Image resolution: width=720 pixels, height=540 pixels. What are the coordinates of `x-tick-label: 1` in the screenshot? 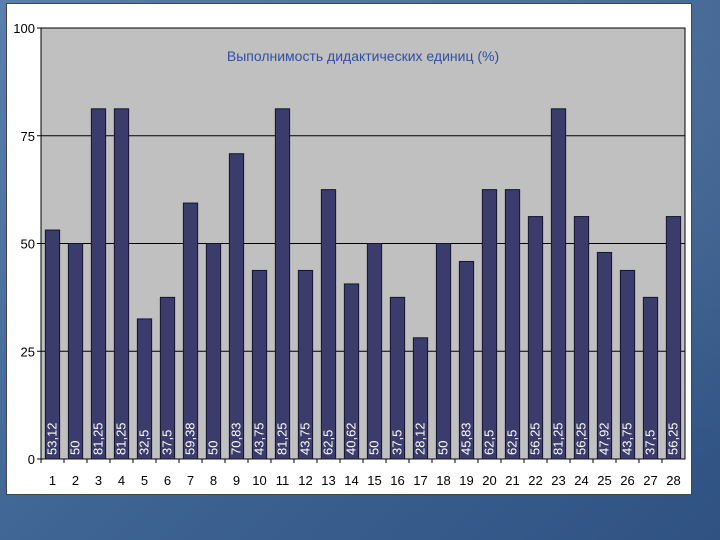 It's located at (52, 480).